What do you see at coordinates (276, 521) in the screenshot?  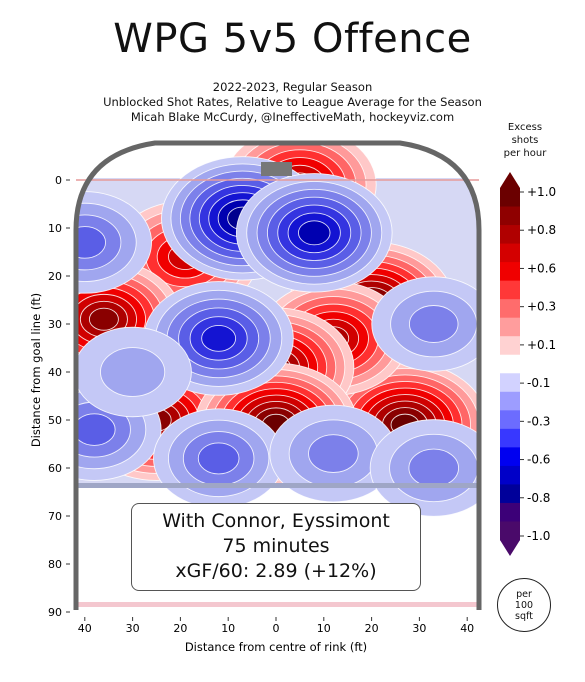 I see `inset-linemates: With Connor, Eyssimont` at bounding box center [276, 521].